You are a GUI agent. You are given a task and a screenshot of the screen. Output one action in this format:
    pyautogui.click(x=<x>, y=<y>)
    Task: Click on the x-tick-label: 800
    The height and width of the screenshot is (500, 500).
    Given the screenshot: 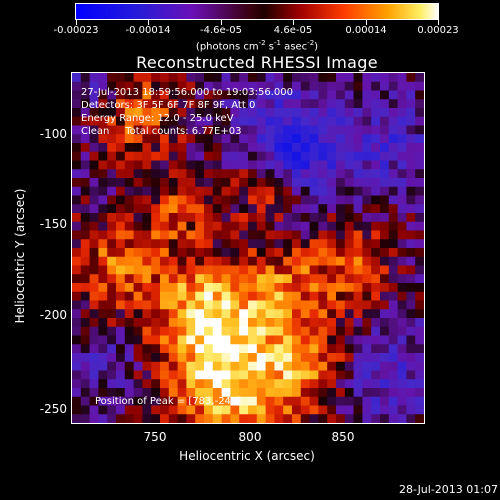 What is the action you would take?
    pyautogui.click(x=250, y=437)
    